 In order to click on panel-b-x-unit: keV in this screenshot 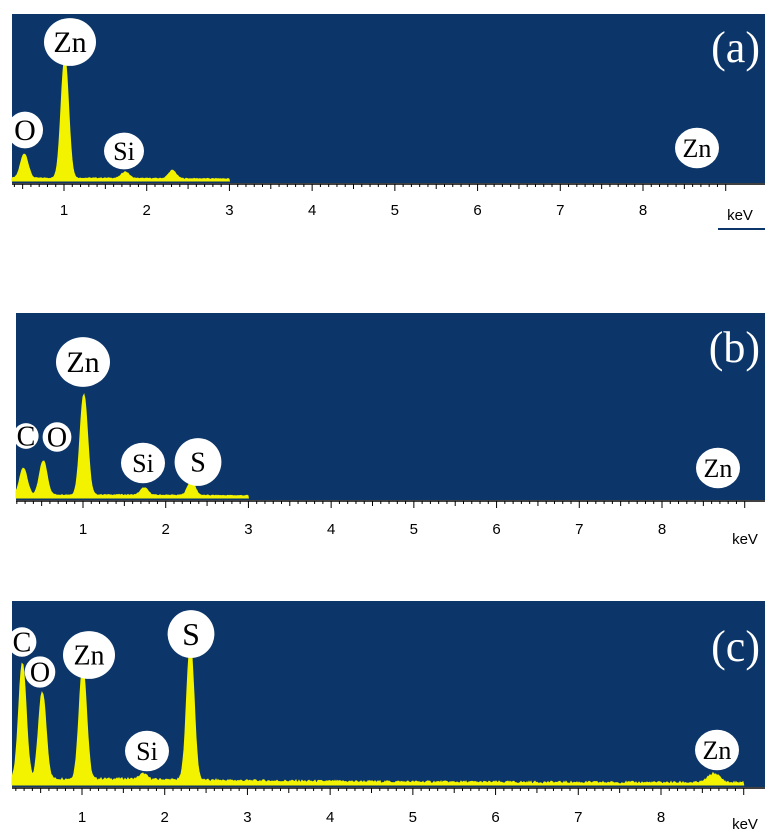, I will do `click(745, 539)`.